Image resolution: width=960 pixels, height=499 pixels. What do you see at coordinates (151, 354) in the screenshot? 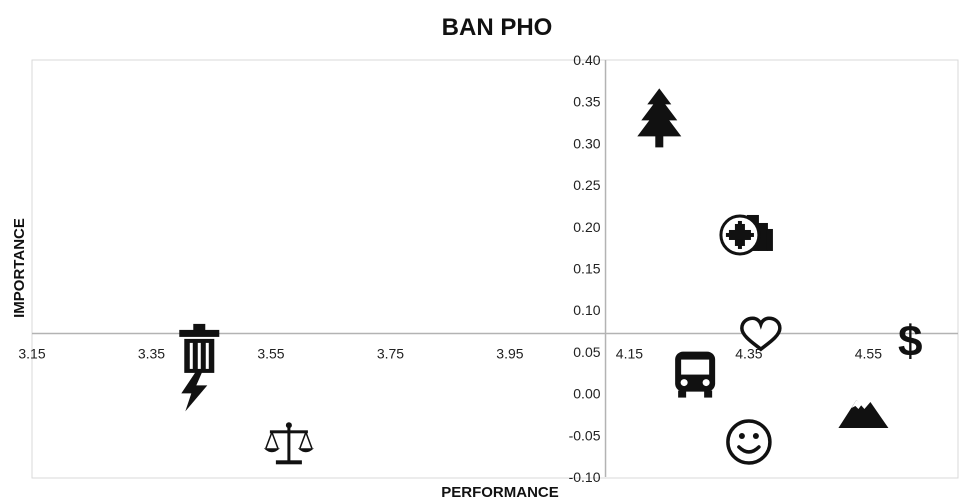
I see `x-tick-label: 3.35` at bounding box center [151, 354].